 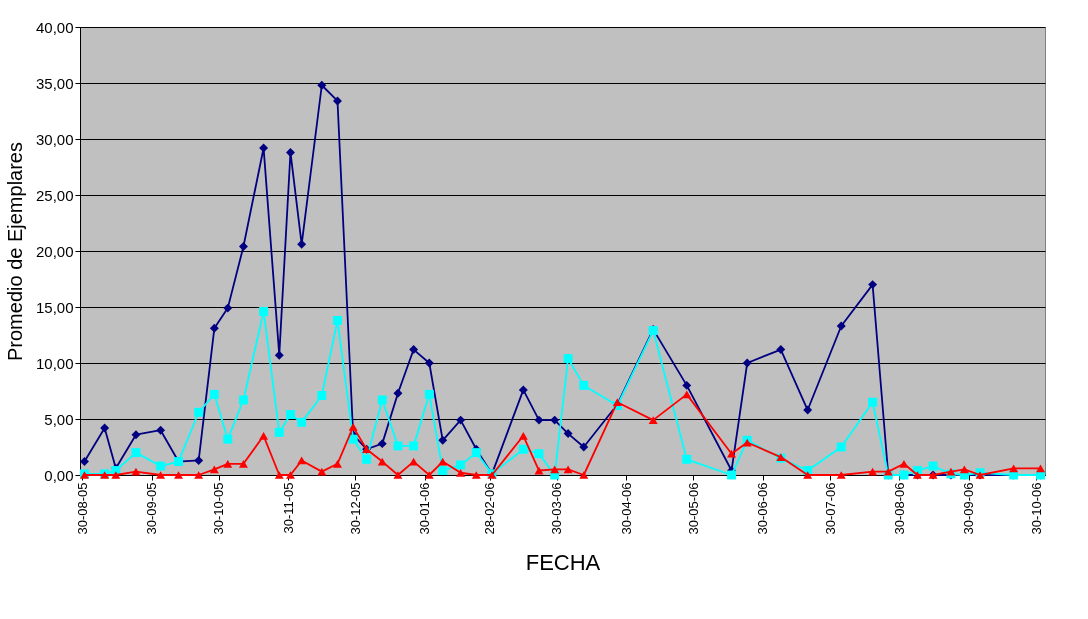 What do you see at coordinates (693, 508) in the screenshot?
I see `x-tick-label: 30-05-06` at bounding box center [693, 508].